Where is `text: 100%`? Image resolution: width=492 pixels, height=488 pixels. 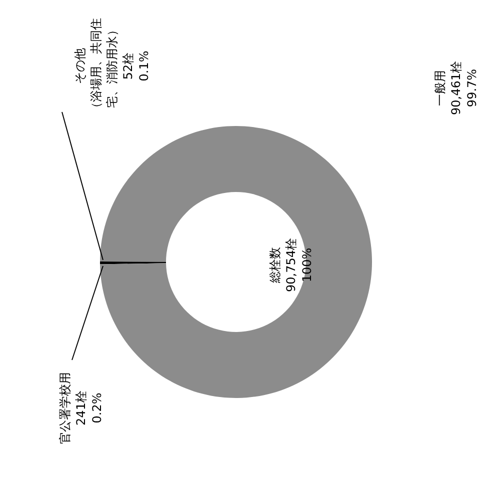 text: 100% is located at coordinates (307, 265).